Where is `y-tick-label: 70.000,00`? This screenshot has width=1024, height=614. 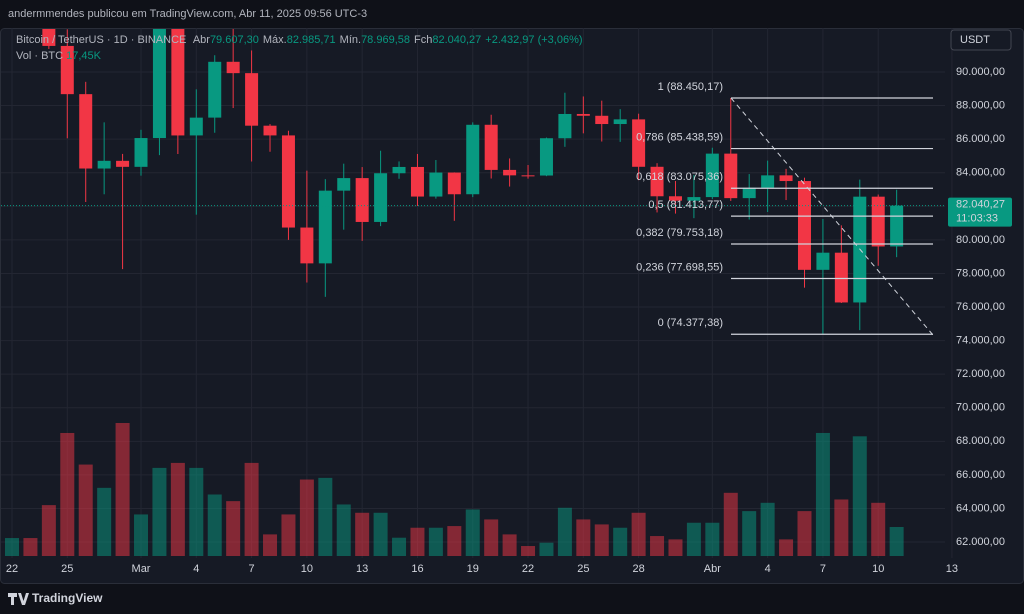 y-tick-label: 70.000,00 is located at coordinates (980, 408).